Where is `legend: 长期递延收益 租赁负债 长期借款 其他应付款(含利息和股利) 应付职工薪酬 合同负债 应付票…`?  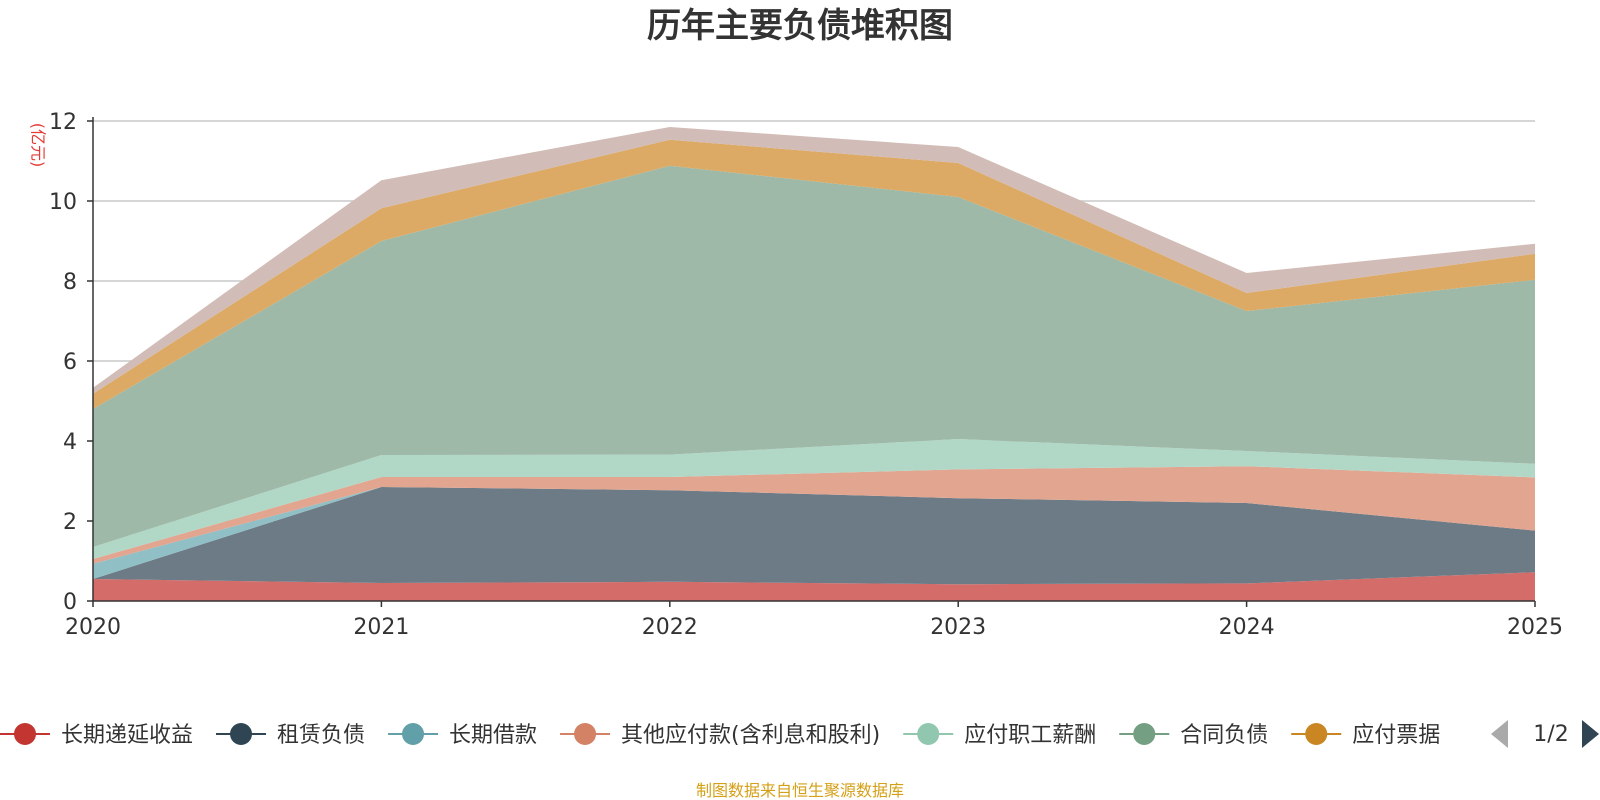 legend: 长期递延收益 租赁负债 长期借款 其他应付款(含利息和股利) 应付职工薪酬 合同负债 应付票… is located at coordinates (720, 735).